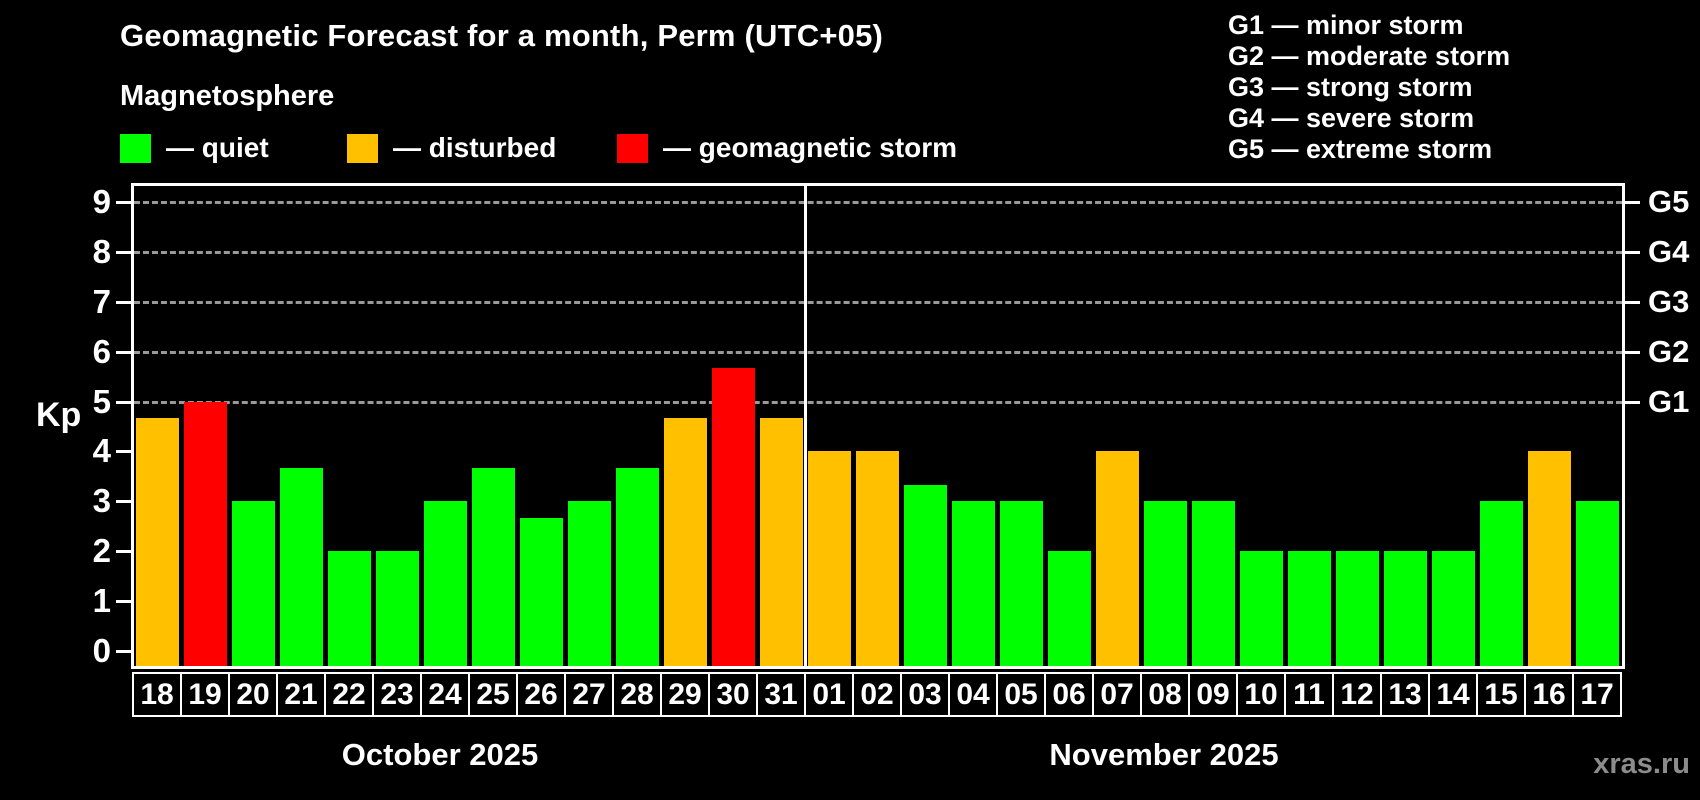  Describe the element at coordinates (1669, 401) in the screenshot. I see `g-axis-label-G1: G1` at that location.